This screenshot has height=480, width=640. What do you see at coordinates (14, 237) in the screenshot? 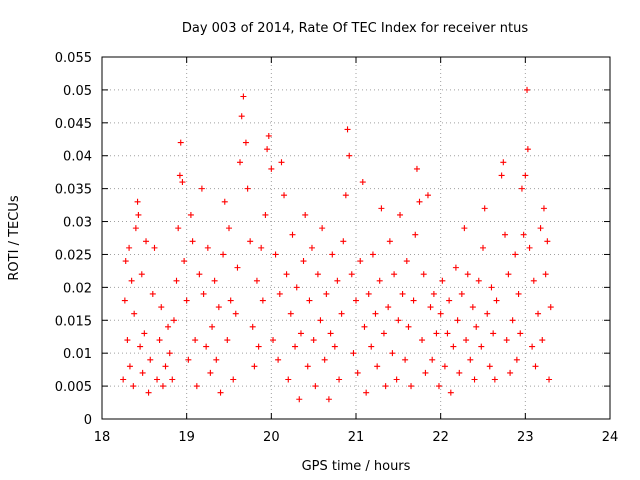
I see `y-axis-label: ROTI / TECUs` at bounding box center [14, 237].